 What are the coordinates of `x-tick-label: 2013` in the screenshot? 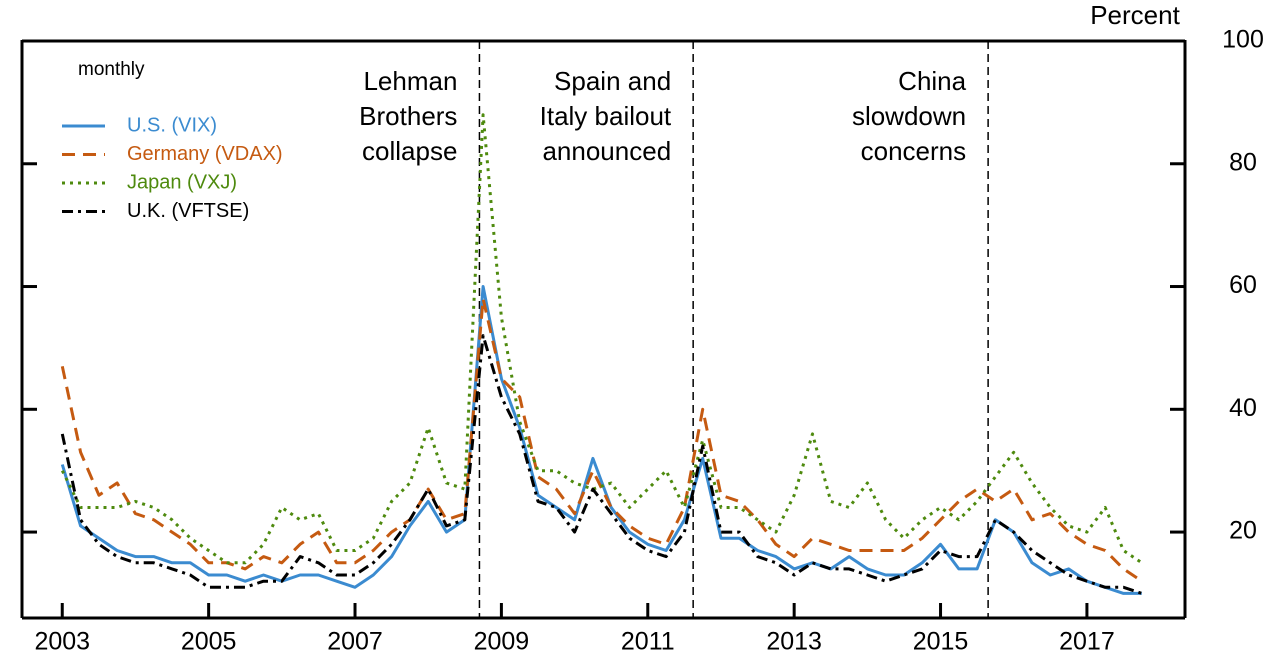 It's located at (794, 642).